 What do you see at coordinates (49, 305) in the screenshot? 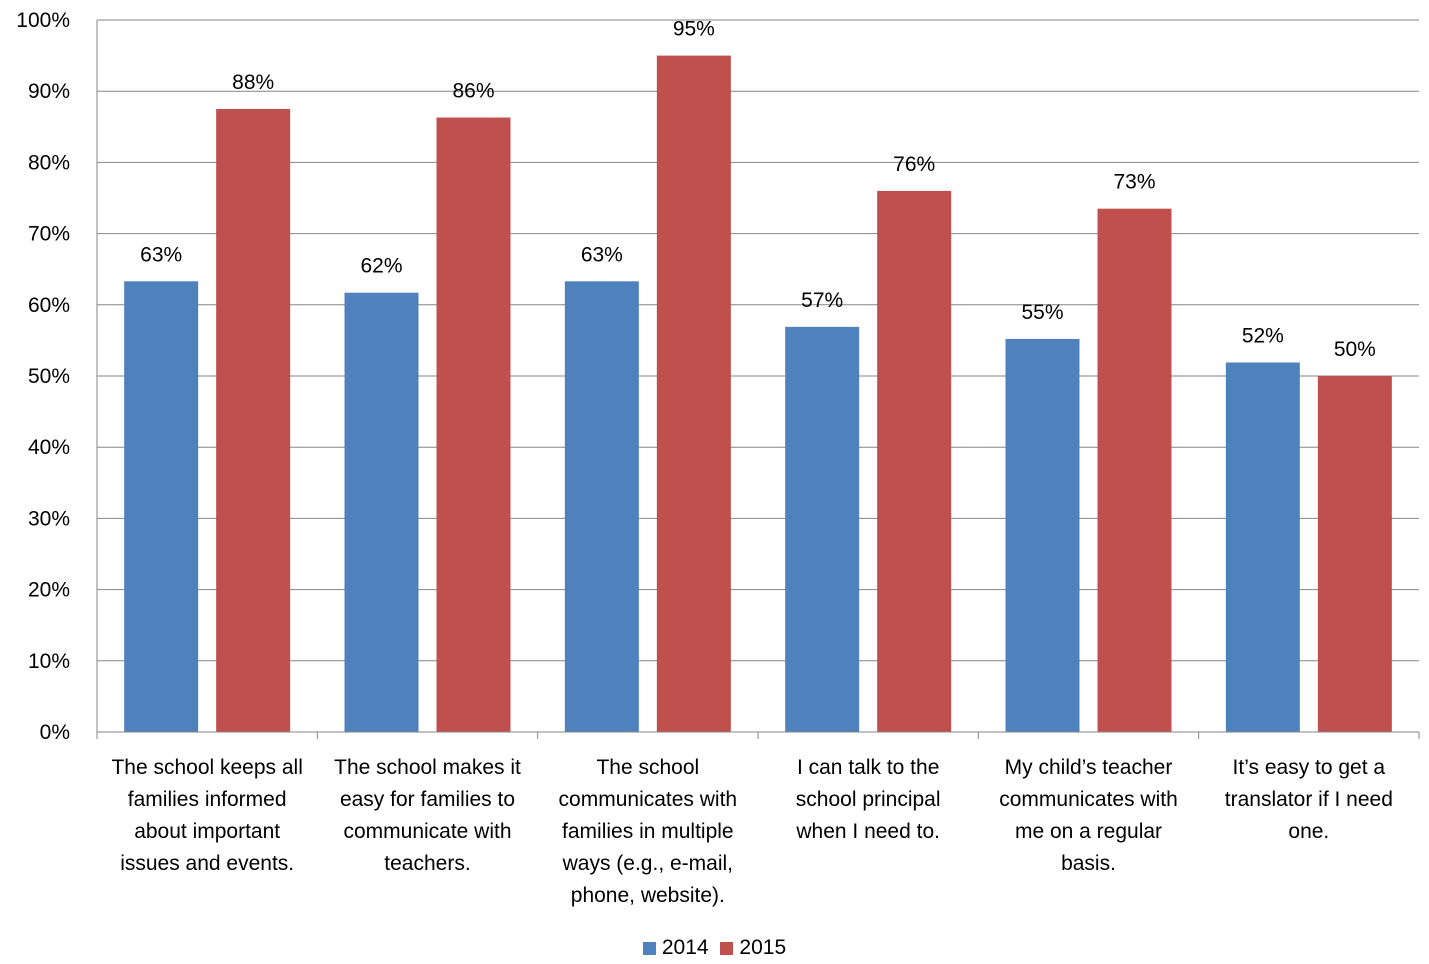
I see `y-tick-label: 60%` at bounding box center [49, 305].